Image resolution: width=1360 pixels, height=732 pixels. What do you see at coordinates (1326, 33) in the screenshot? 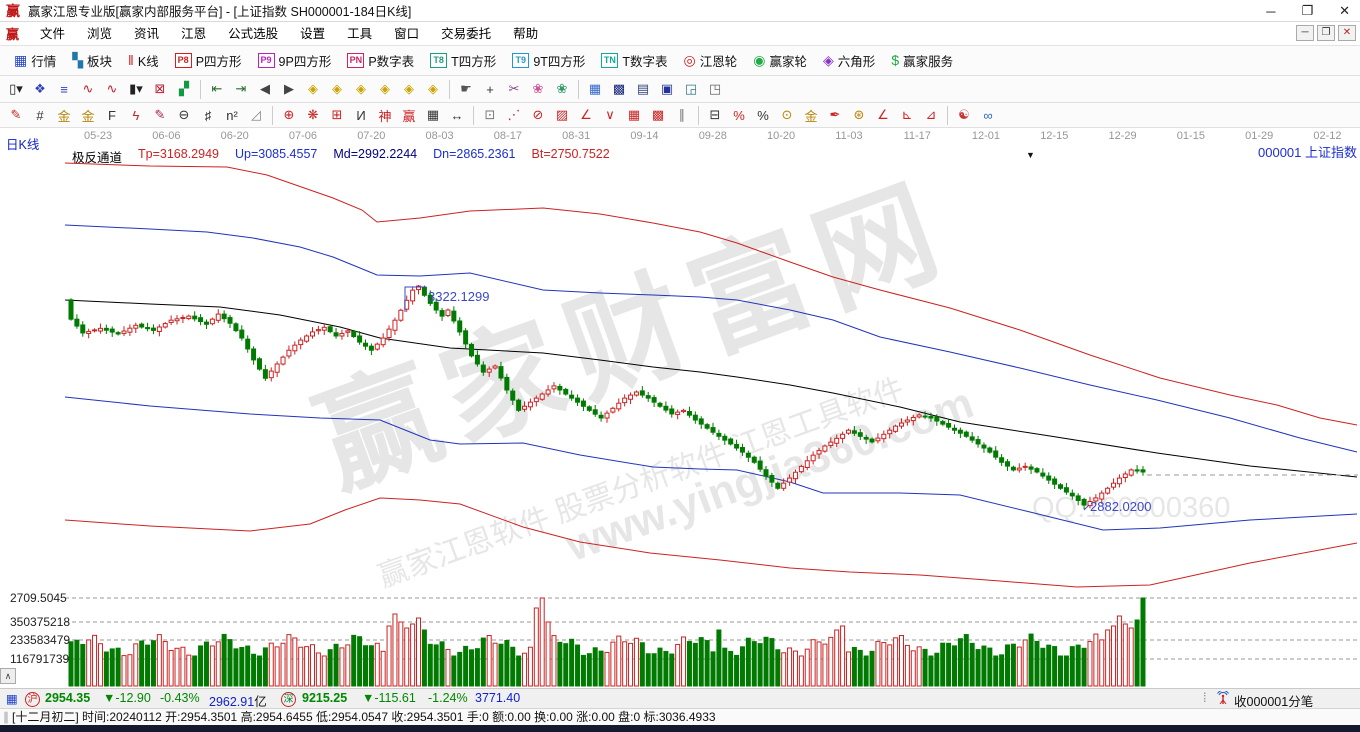
I see `mdi-restore-button: ❐` at bounding box center [1326, 33].